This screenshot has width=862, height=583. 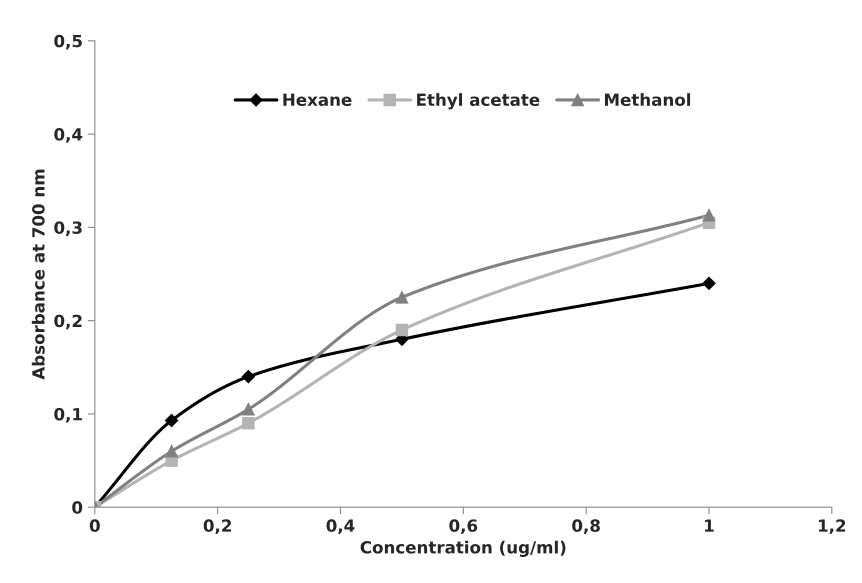 What do you see at coordinates (586, 526) in the screenshot?
I see `x-tick-label: 0,8` at bounding box center [586, 526].